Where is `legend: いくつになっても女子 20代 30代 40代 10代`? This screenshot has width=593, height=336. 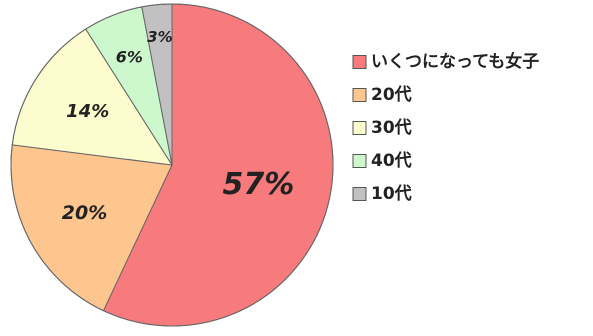
legend: いくつになっても女子 20代 30代 40代 10代 is located at coordinates (445, 127).